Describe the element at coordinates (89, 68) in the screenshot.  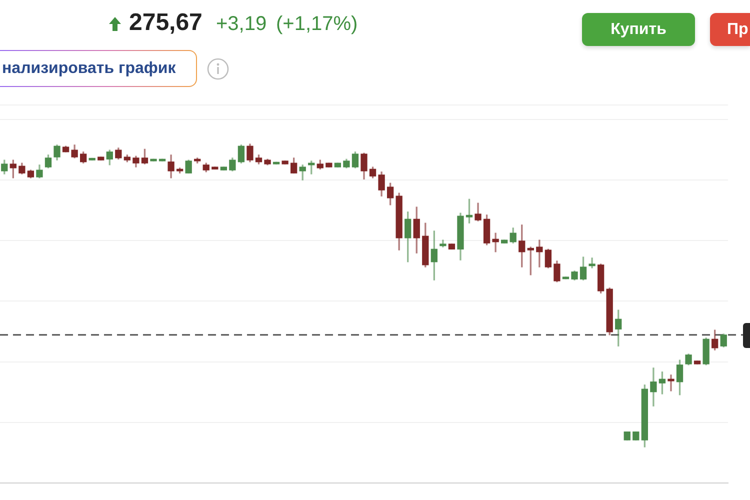
I see `text: нализировать график` at that location.